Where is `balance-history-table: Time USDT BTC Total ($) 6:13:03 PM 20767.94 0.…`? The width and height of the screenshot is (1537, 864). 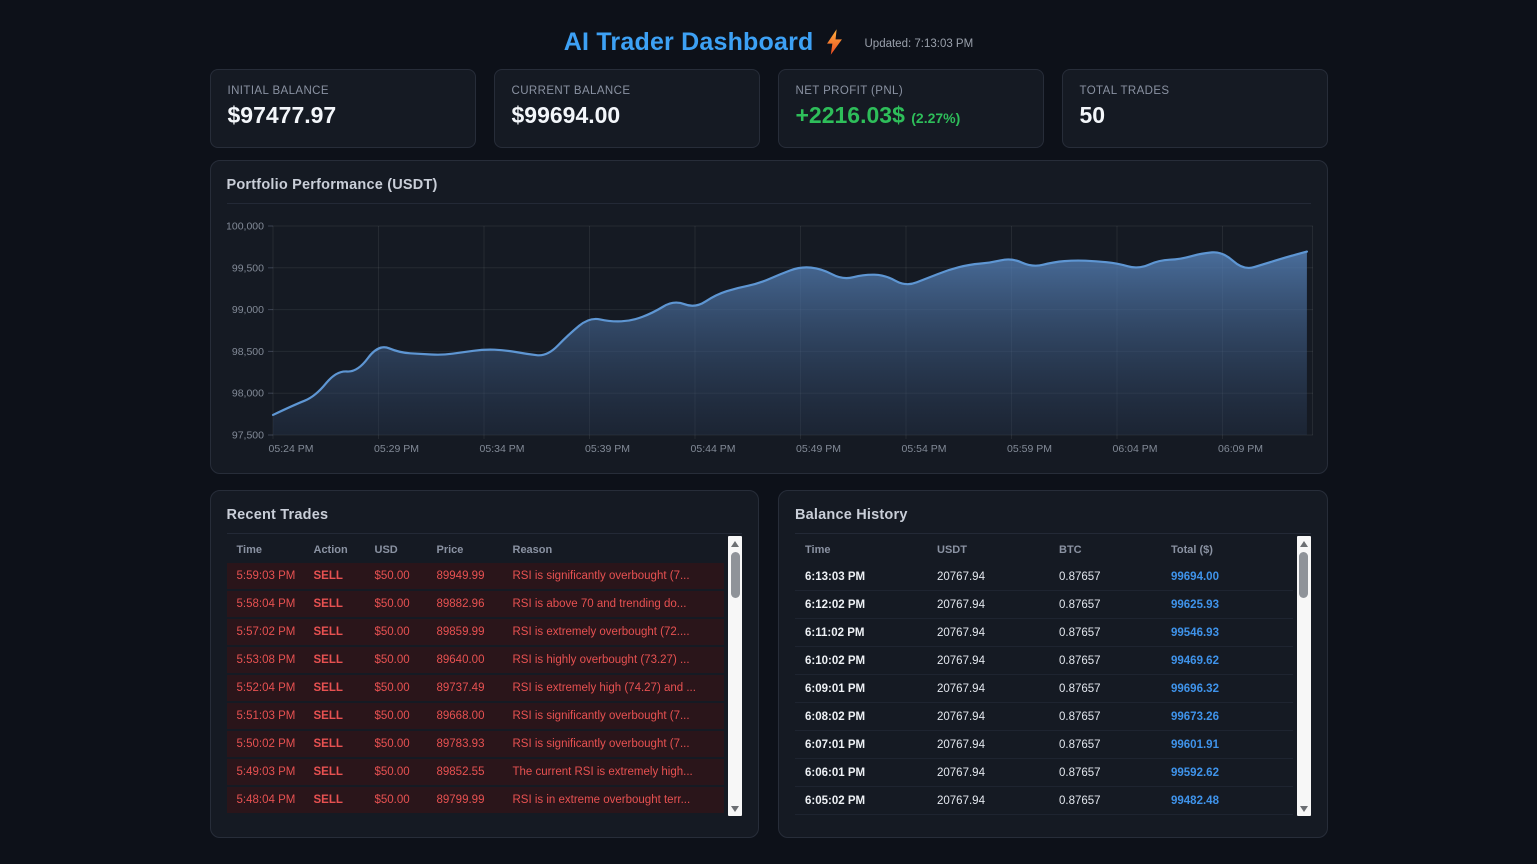 balance-history-table: Time USDT BTC Total ($) 6:13:03 PM 20767.94 0.… is located at coordinates (1044, 675).